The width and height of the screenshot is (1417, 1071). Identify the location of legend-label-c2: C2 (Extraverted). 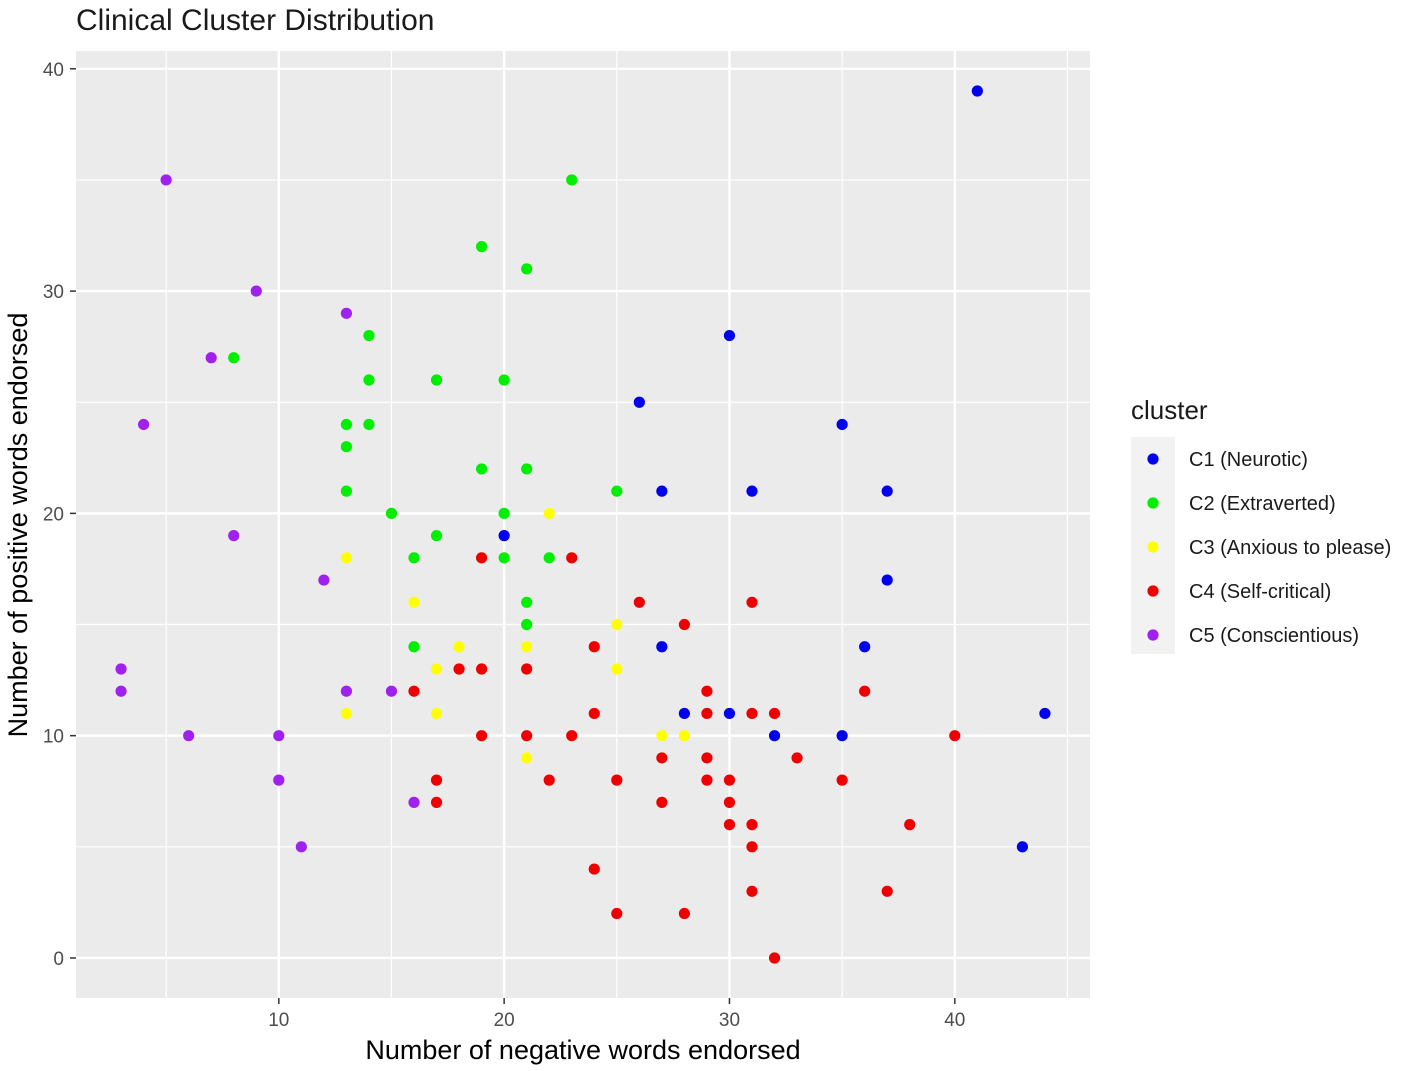
(1262, 504).